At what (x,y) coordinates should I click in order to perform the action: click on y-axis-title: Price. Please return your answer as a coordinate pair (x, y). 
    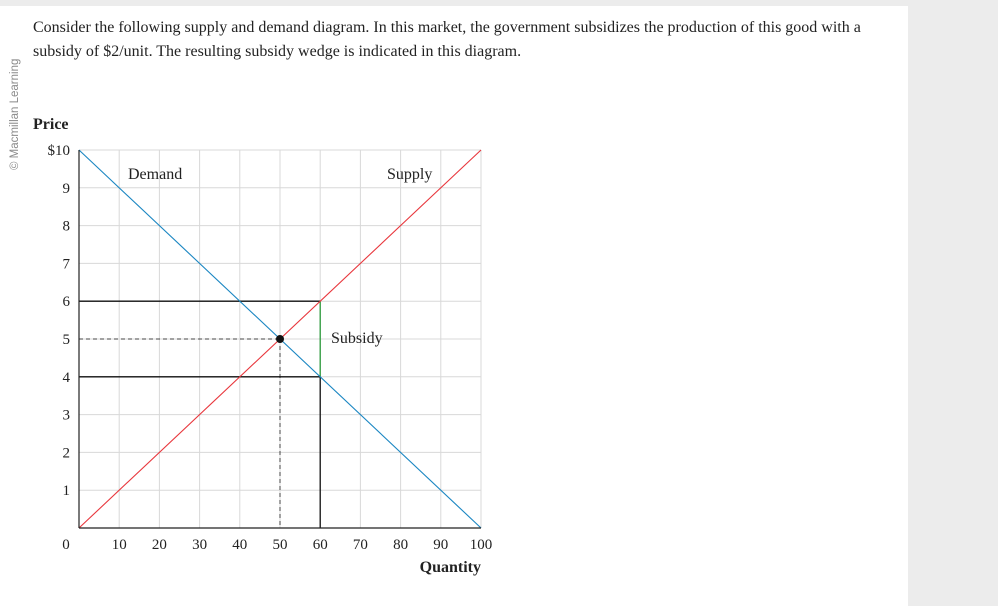
    Looking at the image, I should click on (51, 124).